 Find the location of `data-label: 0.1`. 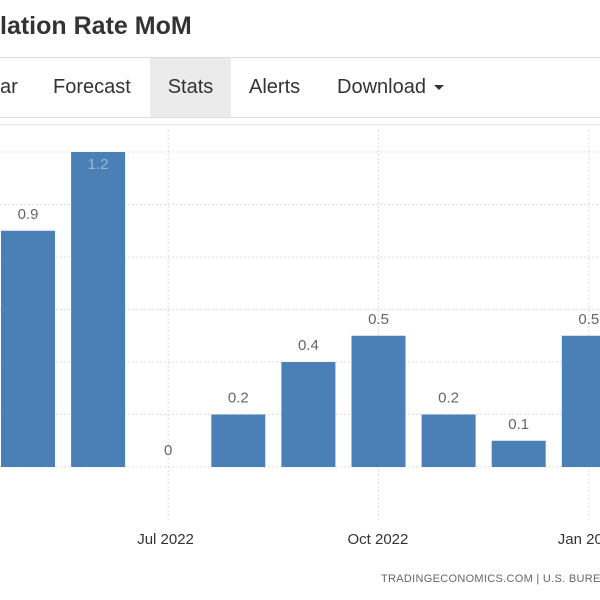

data-label: 0.1 is located at coordinates (518, 424).